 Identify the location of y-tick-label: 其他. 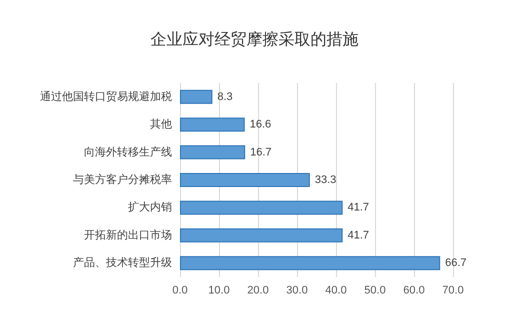
(161, 124).